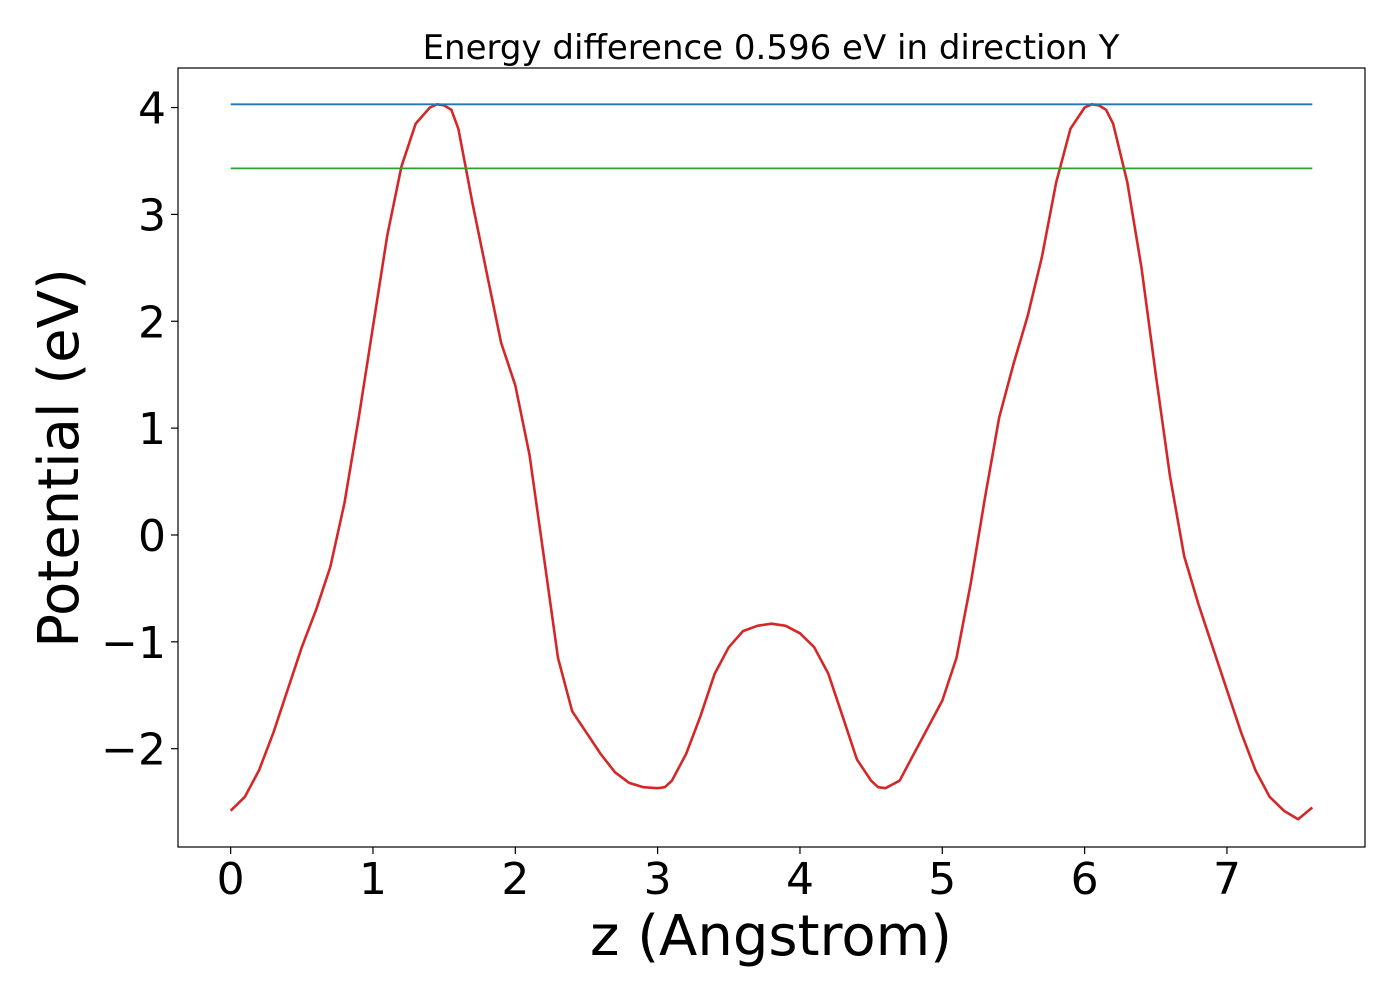 This screenshot has width=1400, height=1000. What do you see at coordinates (152, 429) in the screenshot?
I see `y-tick-label: 1` at bounding box center [152, 429].